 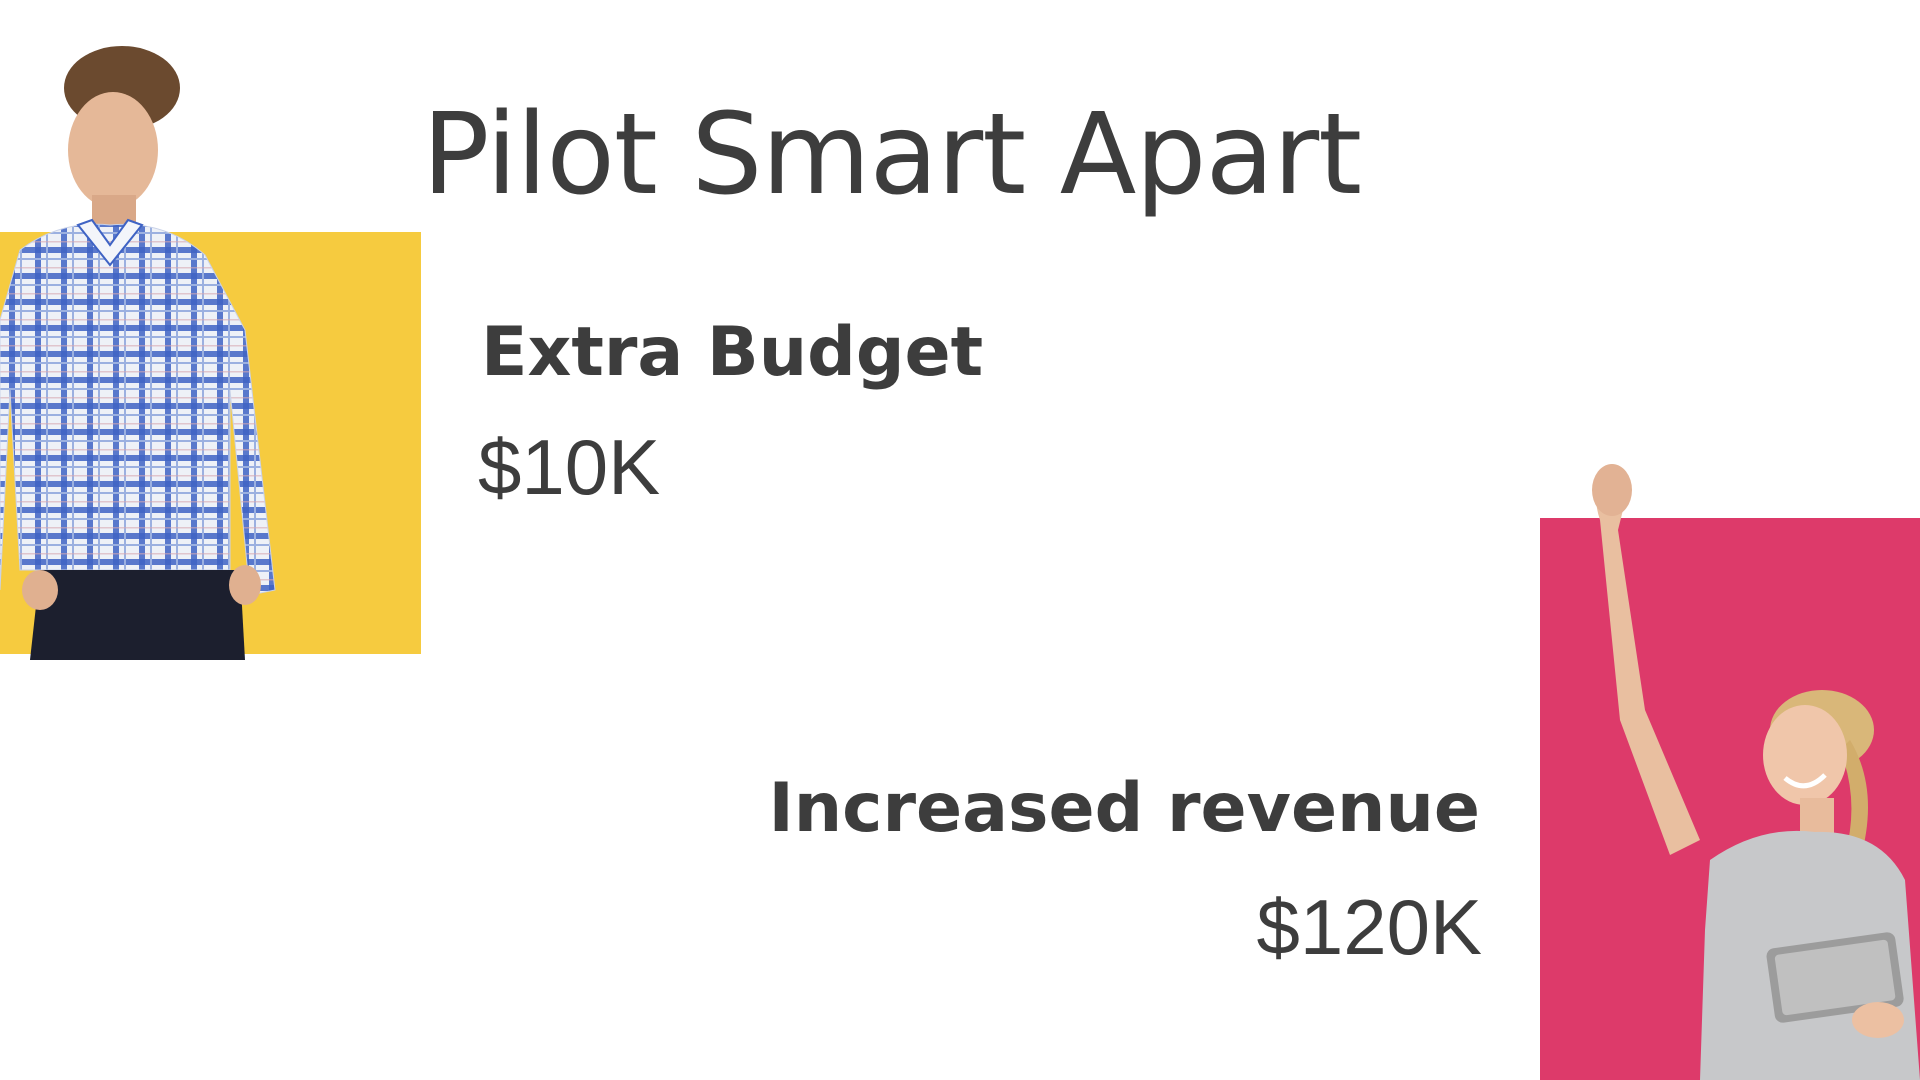 What do you see at coordinates (732, 352) in the screenshot?
I see `budget-label: Extra Budget` at bounding box center [732, 352].